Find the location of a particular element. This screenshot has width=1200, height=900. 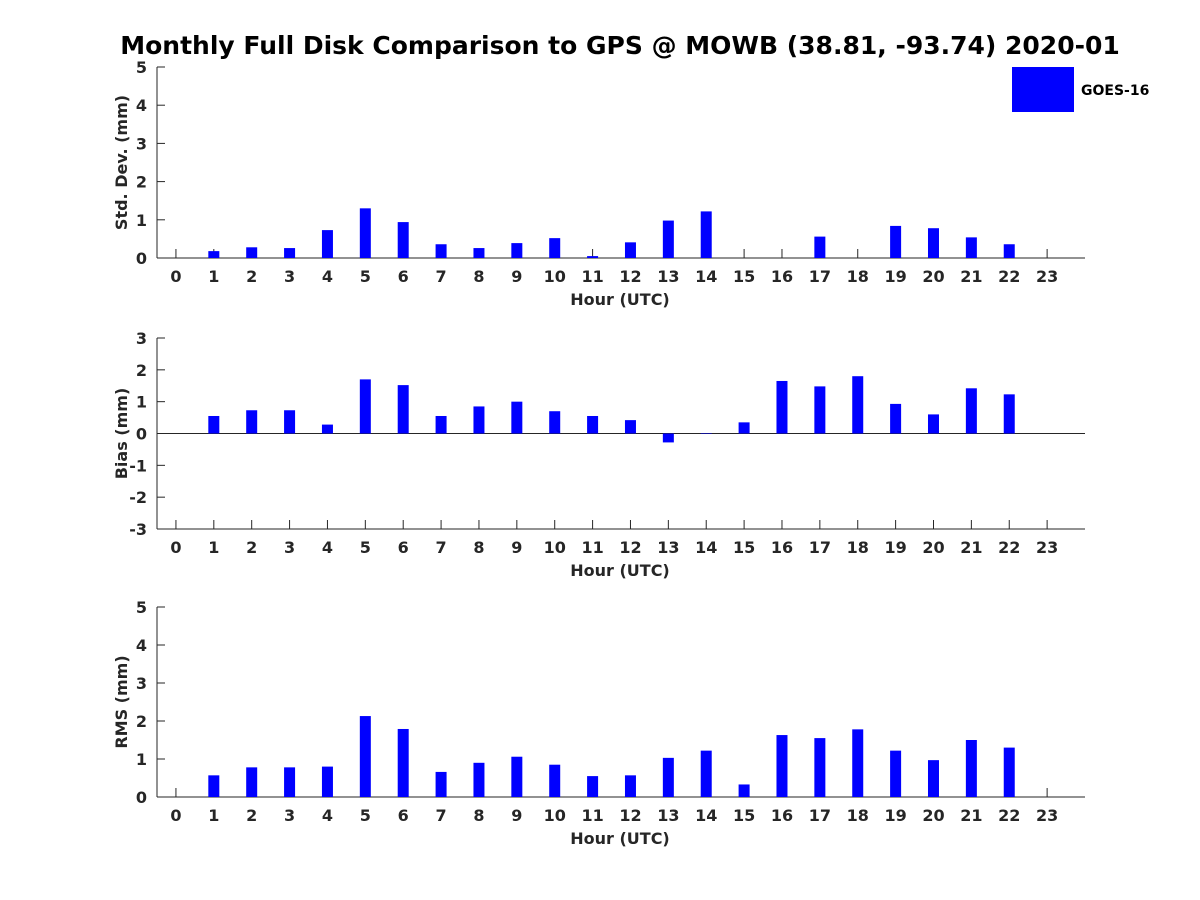

y-axis-label: Std. Dev. (mm) is located at coordinates (121, 162).